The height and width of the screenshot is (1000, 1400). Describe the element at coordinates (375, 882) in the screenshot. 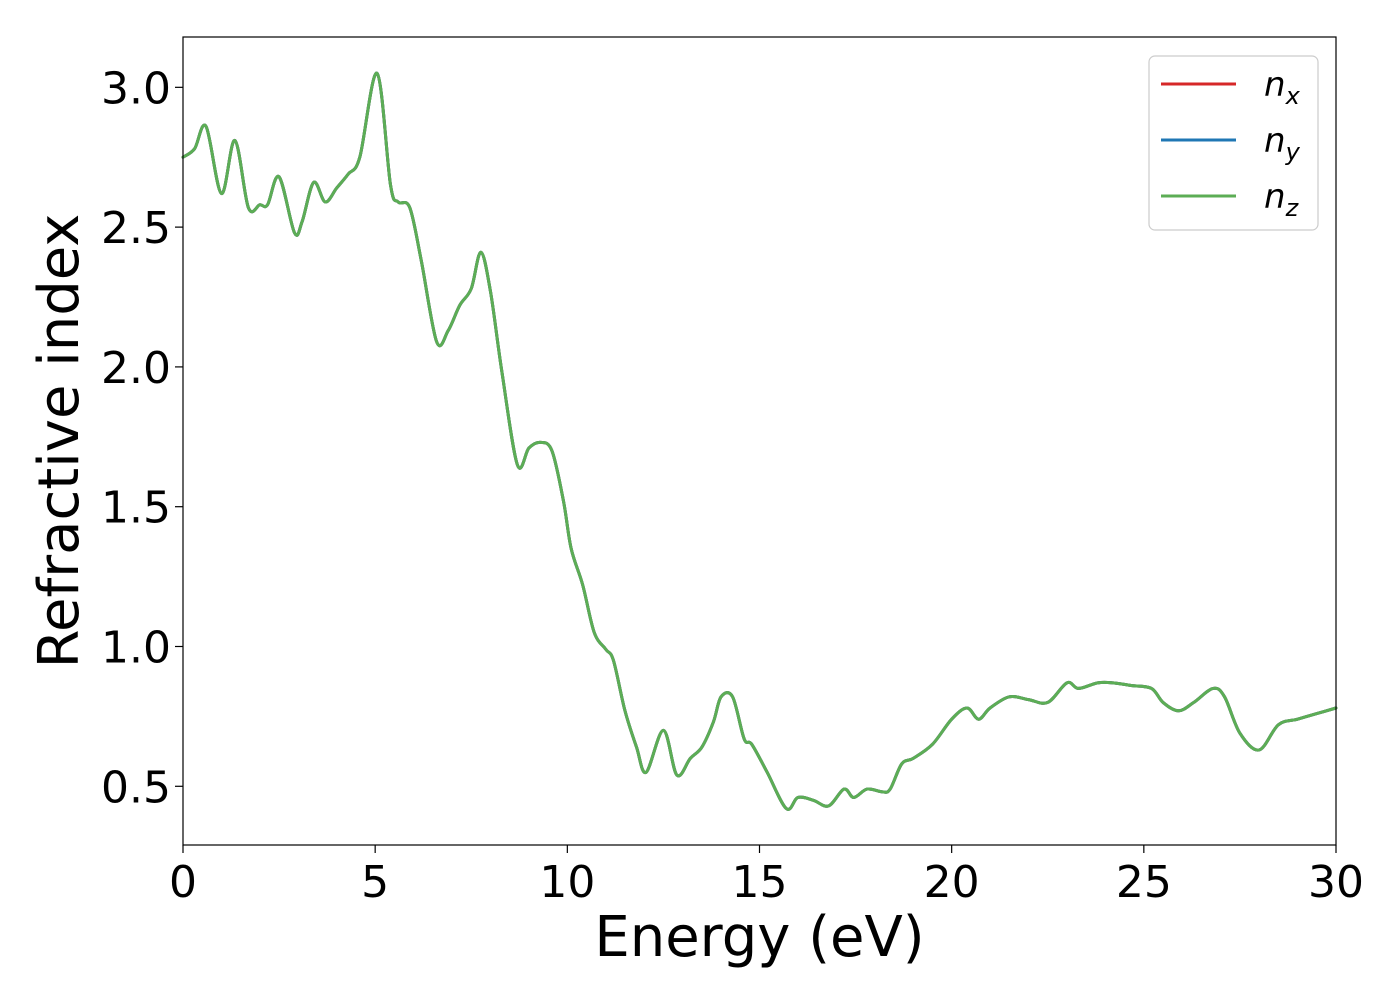

I see `x-tick-label: 5` at that location.